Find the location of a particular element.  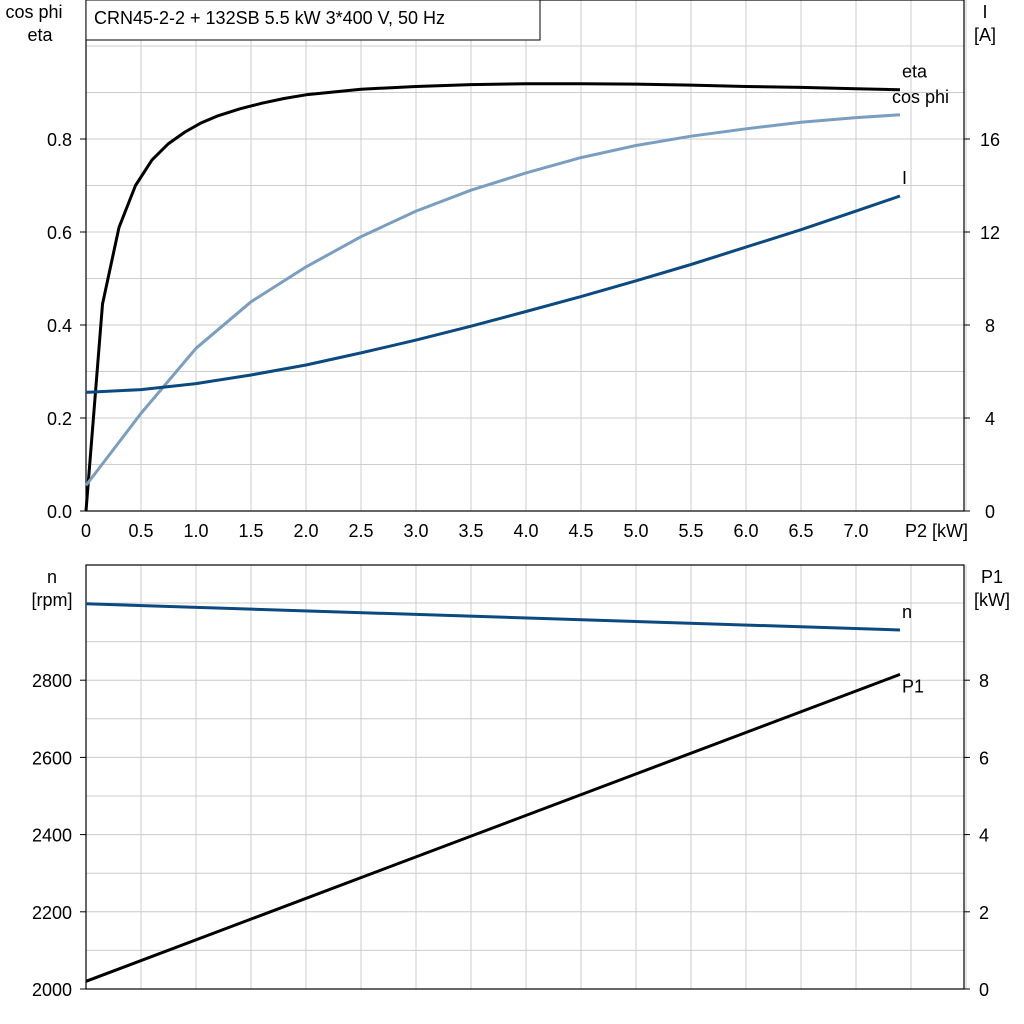

series-label-I: I is located at coordinates (904, 178).